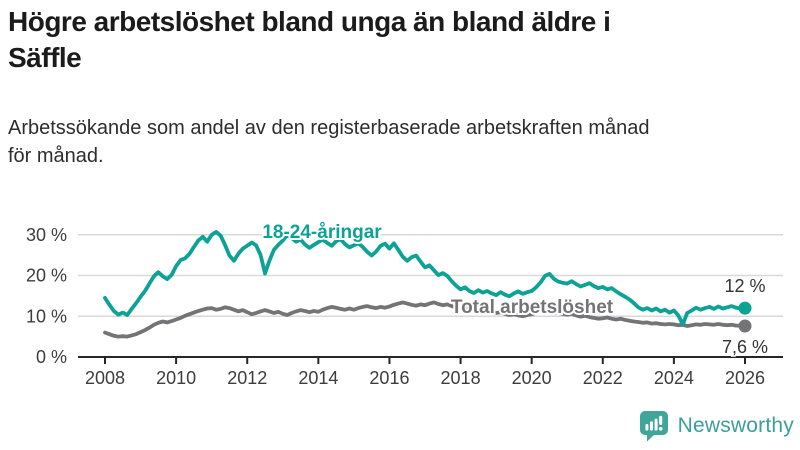 This screenshot has height=450, width=800. I want to click on series-label-18-24-aringar: 18-24-åringar, so click(322, 232).